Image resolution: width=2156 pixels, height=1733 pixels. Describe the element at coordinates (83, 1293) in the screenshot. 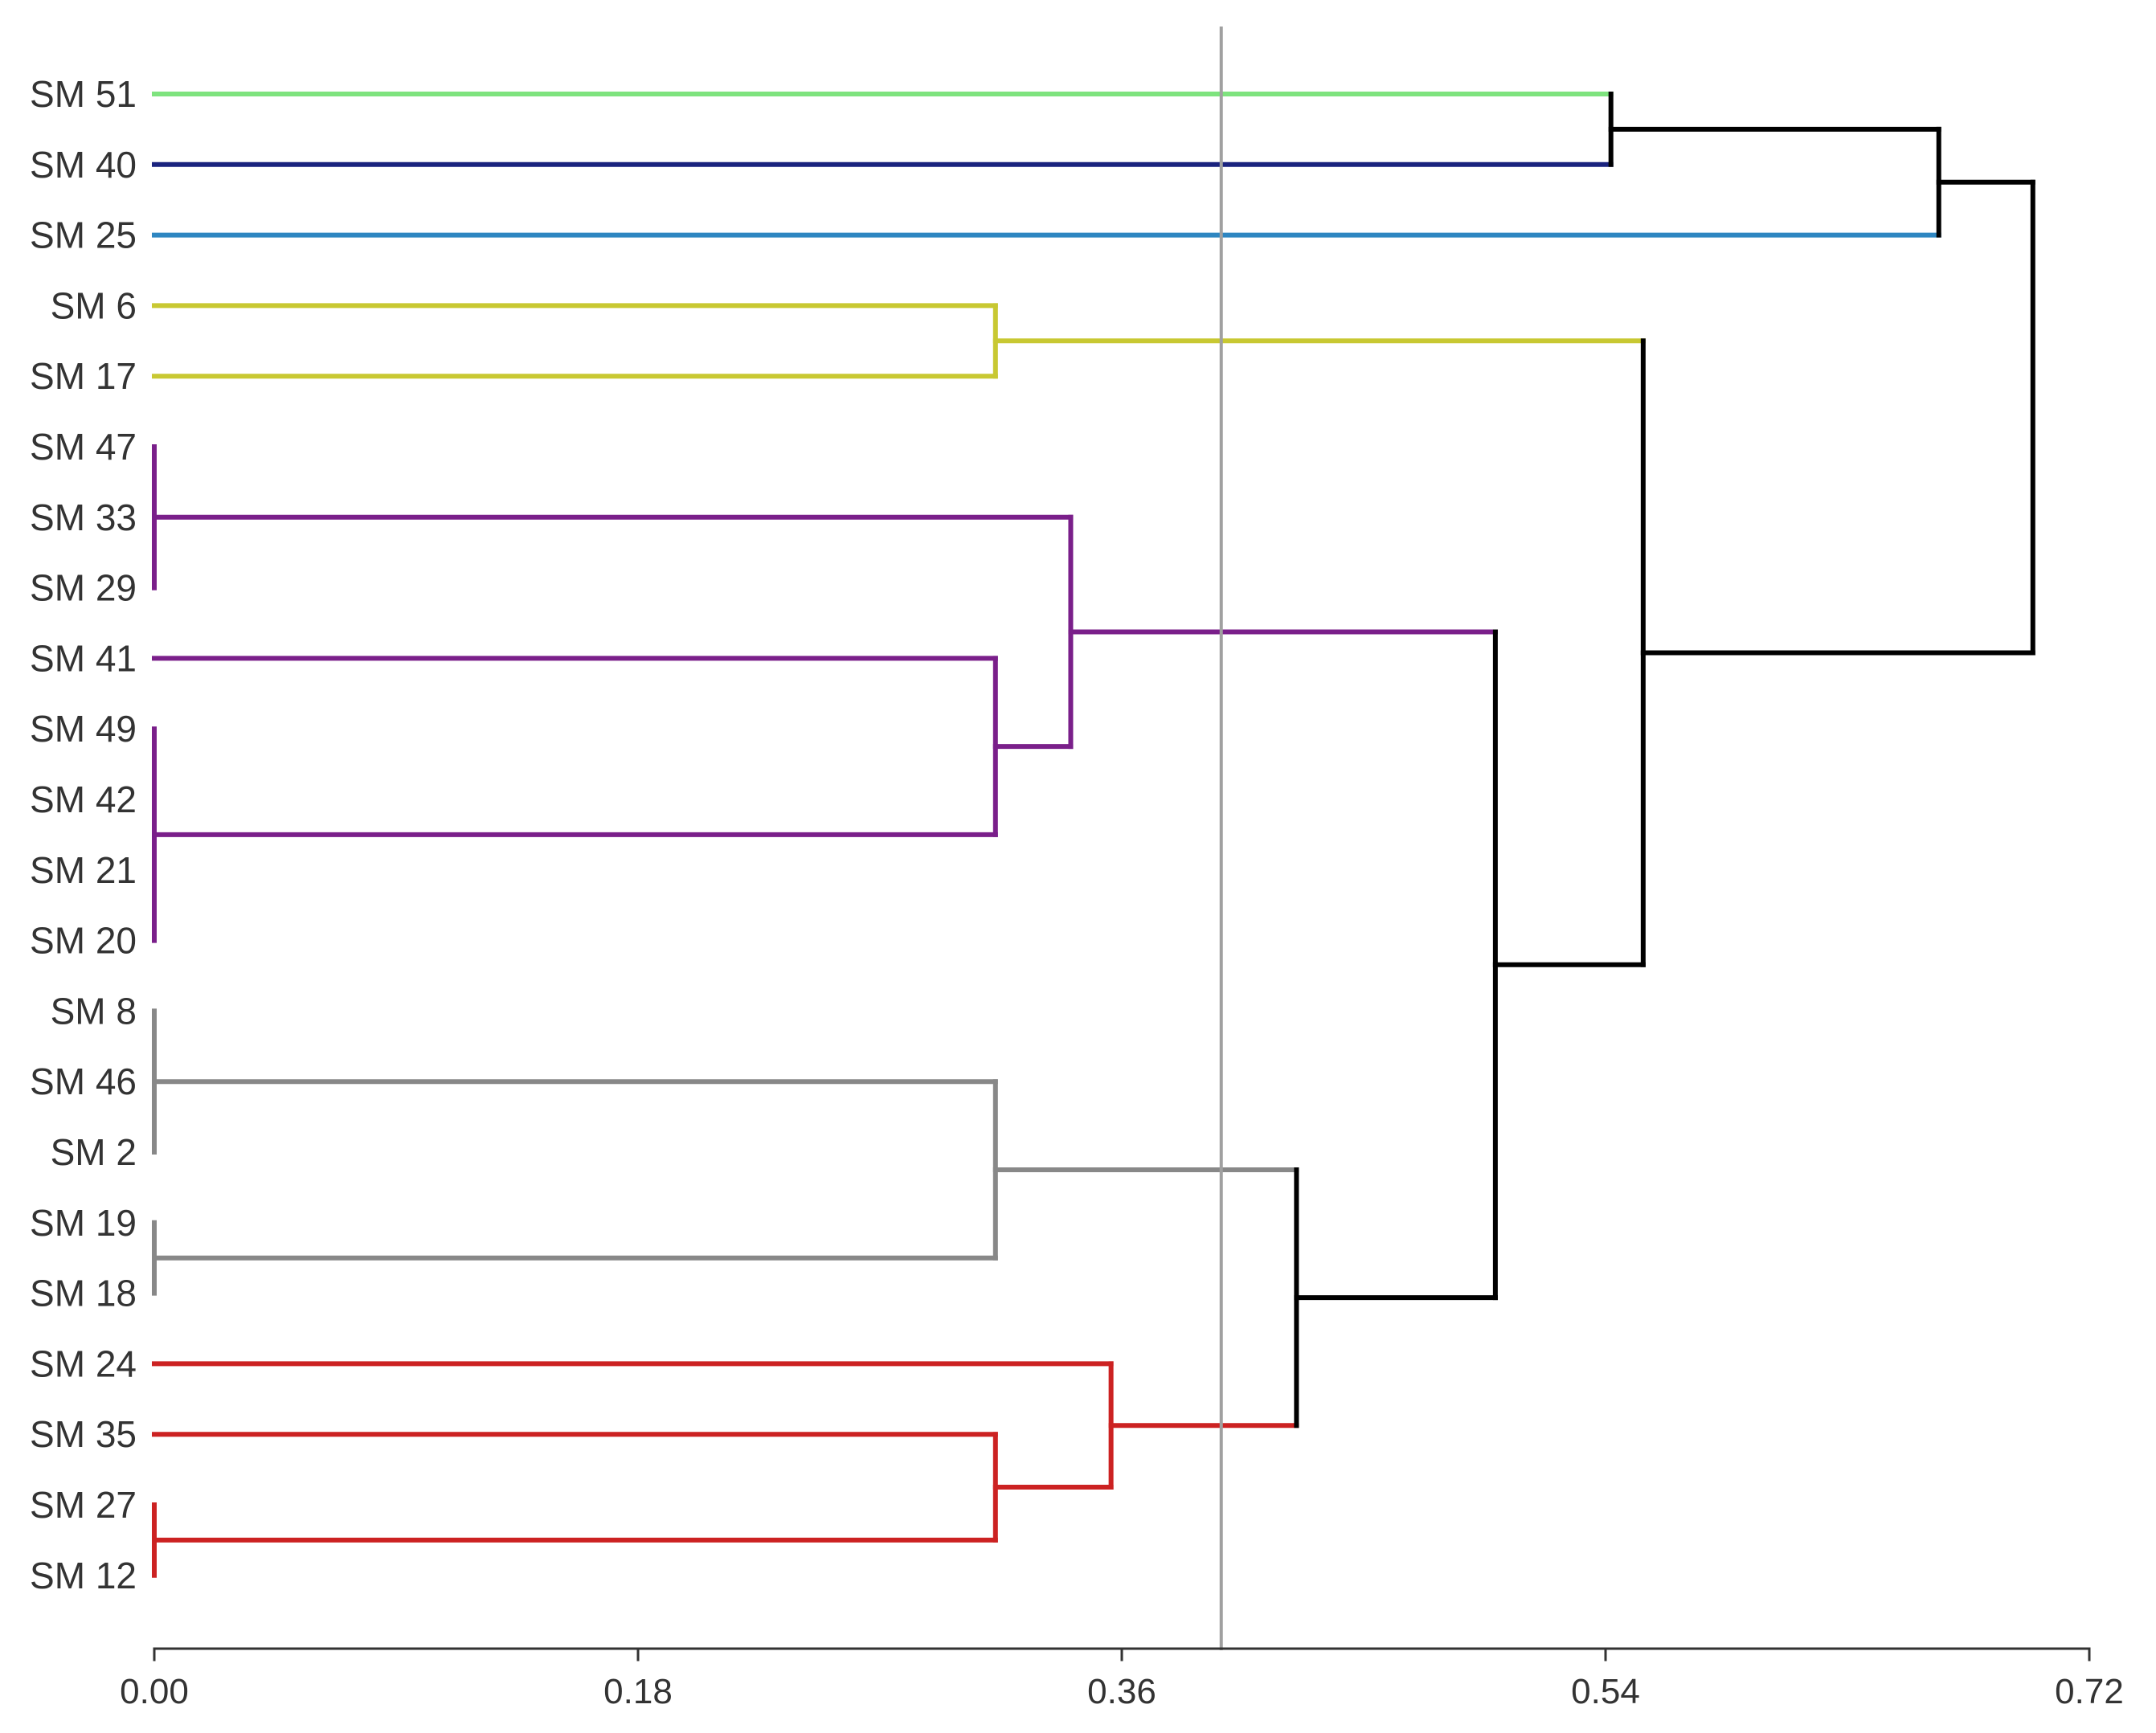

I see `leaf-label: SM 18` at that location.